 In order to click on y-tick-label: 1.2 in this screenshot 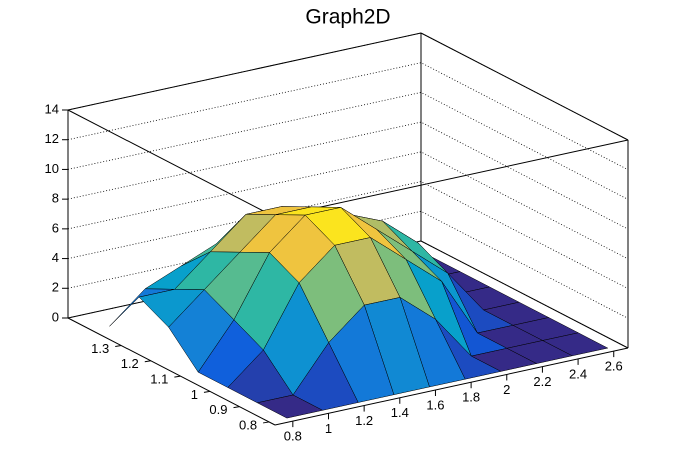, I will do `click(130, 363)`.